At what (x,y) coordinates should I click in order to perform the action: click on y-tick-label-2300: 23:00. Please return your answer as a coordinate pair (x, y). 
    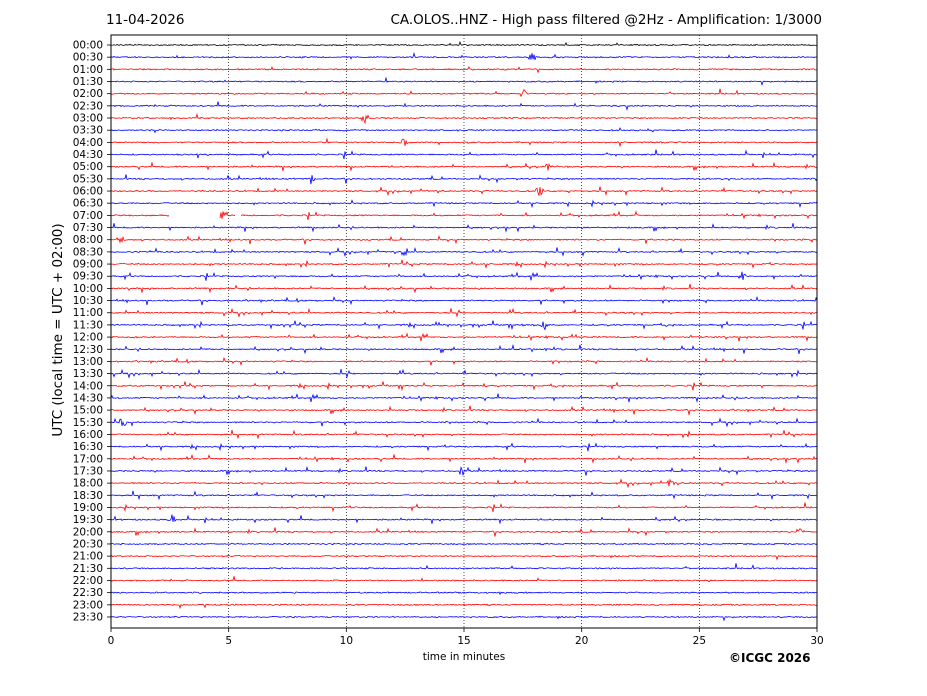
    Looking at the image, I should click on (88, 605).